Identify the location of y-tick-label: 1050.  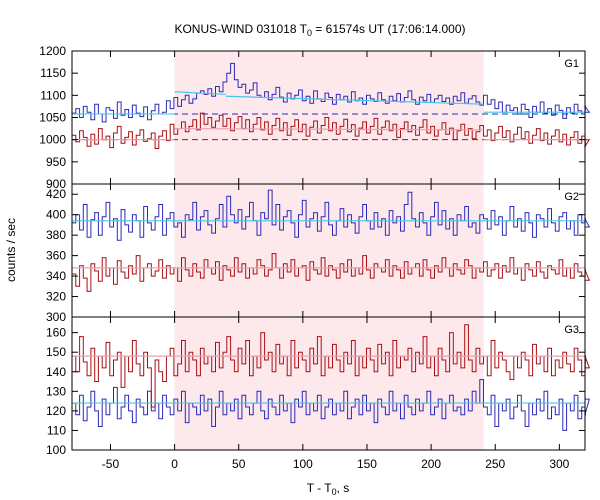
(52, 118).